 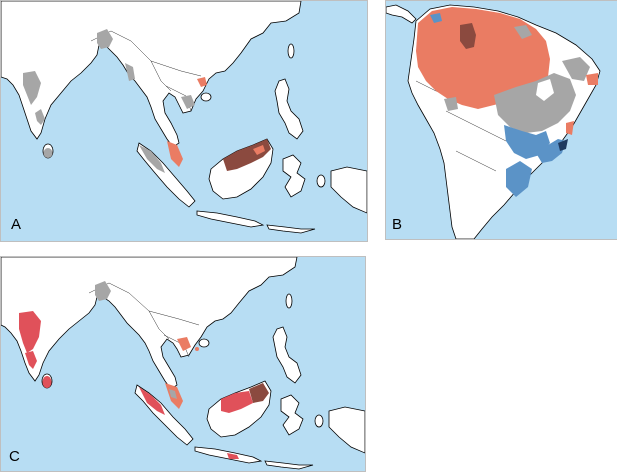 What do you see at coordinates (175, 154) in the screenshot?
I see `region-malay-salmon` at bounding box center [175, 154].